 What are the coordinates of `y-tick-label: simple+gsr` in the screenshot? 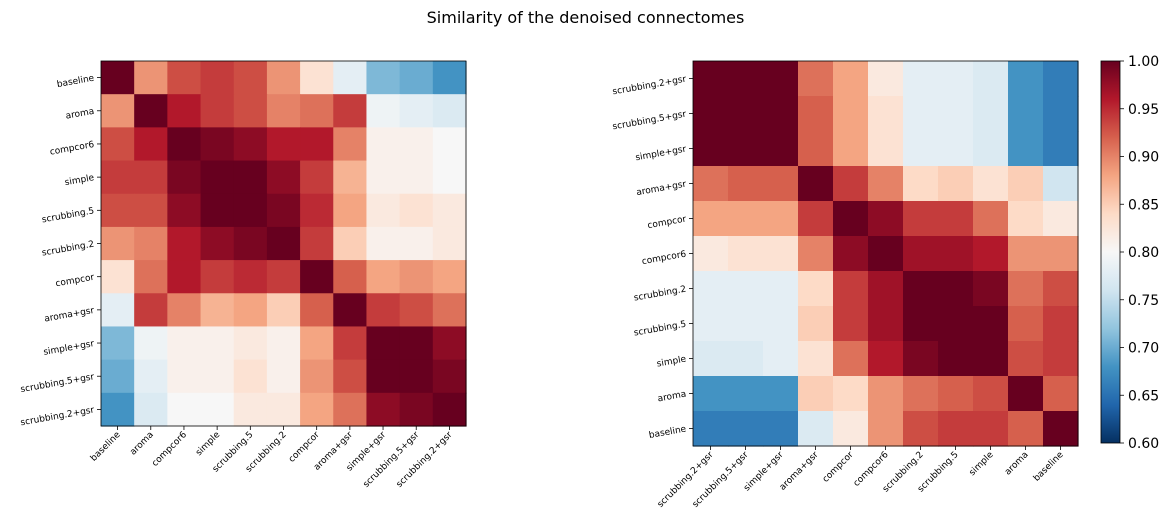 It's located at (661, 154).